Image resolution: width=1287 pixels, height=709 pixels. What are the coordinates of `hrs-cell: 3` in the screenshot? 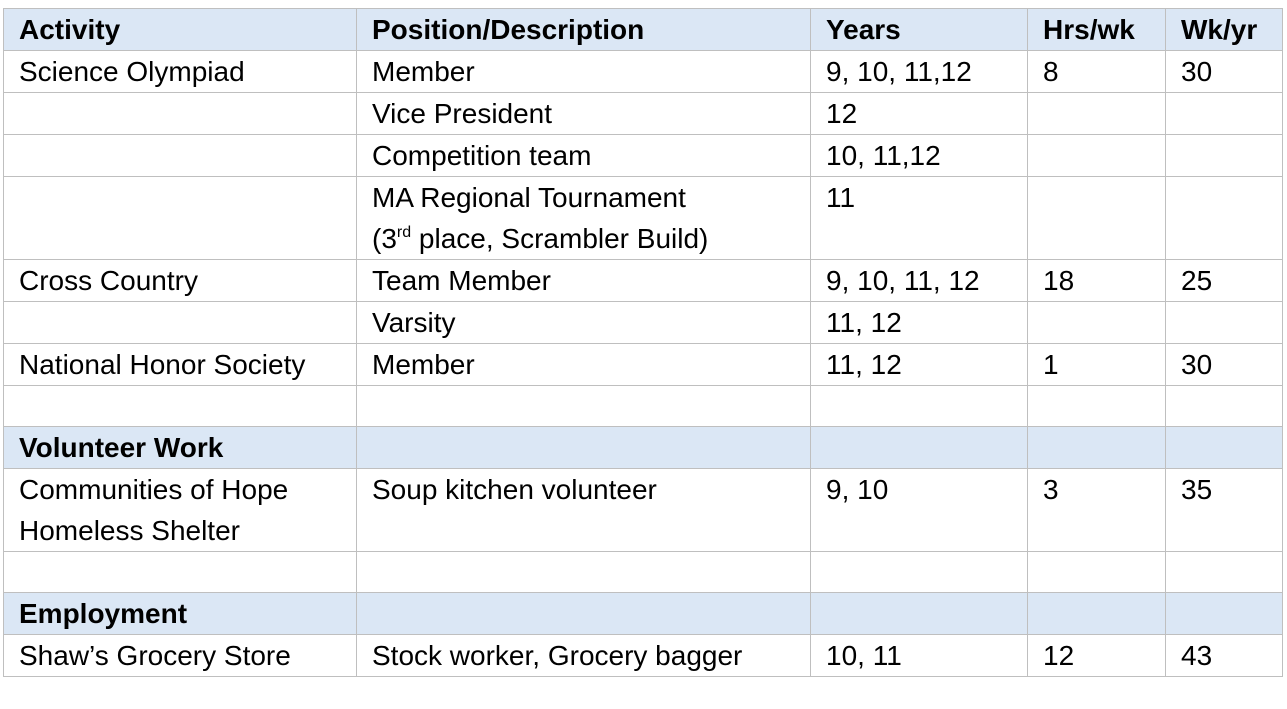 It's located at (1096, 510).